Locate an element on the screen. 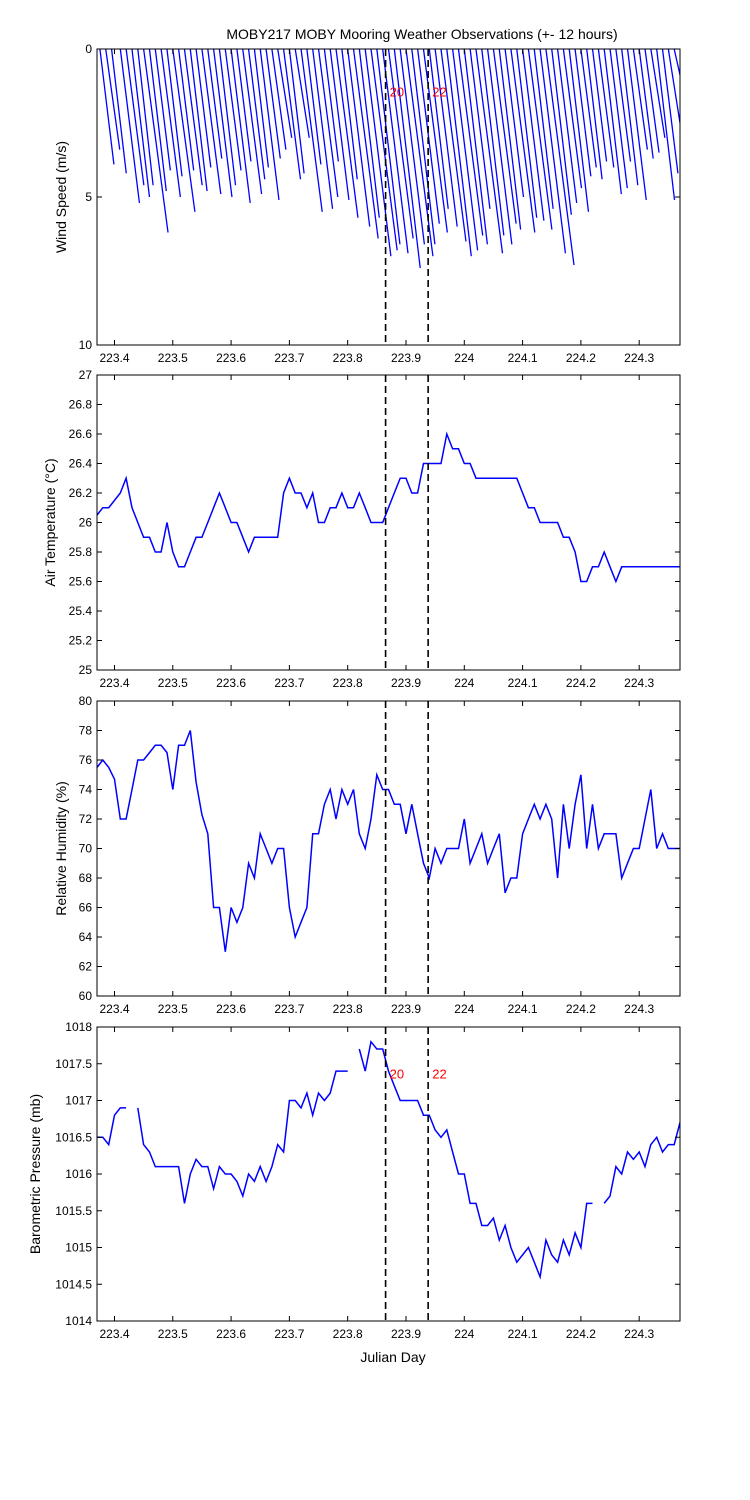 The width and height of the screenshot is (750, 1500). humidity-x-tick-label: 224.1 is located at coordinates (523, 1009).